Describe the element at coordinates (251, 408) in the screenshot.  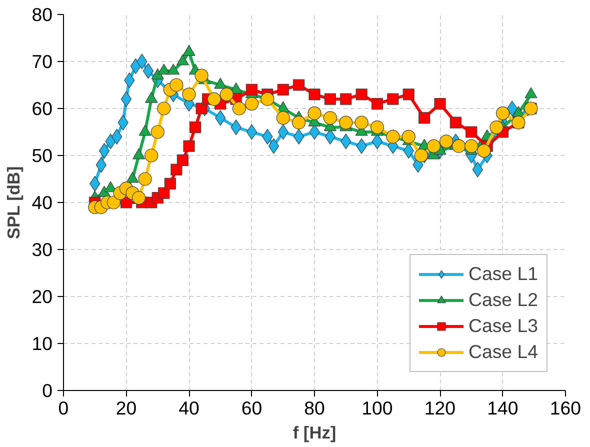
I see `x-tick-label: 60` at that location.